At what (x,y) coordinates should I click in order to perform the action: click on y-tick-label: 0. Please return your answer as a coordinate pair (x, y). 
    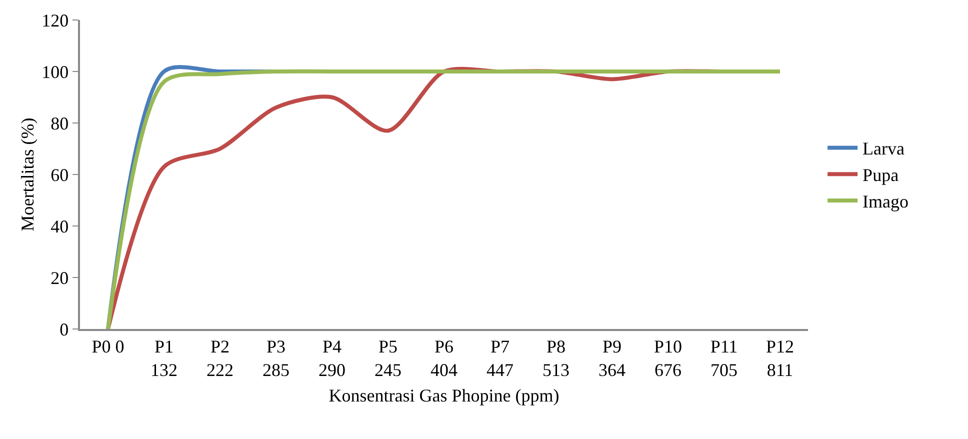
    Looking at the image, I should click on (64, 329).